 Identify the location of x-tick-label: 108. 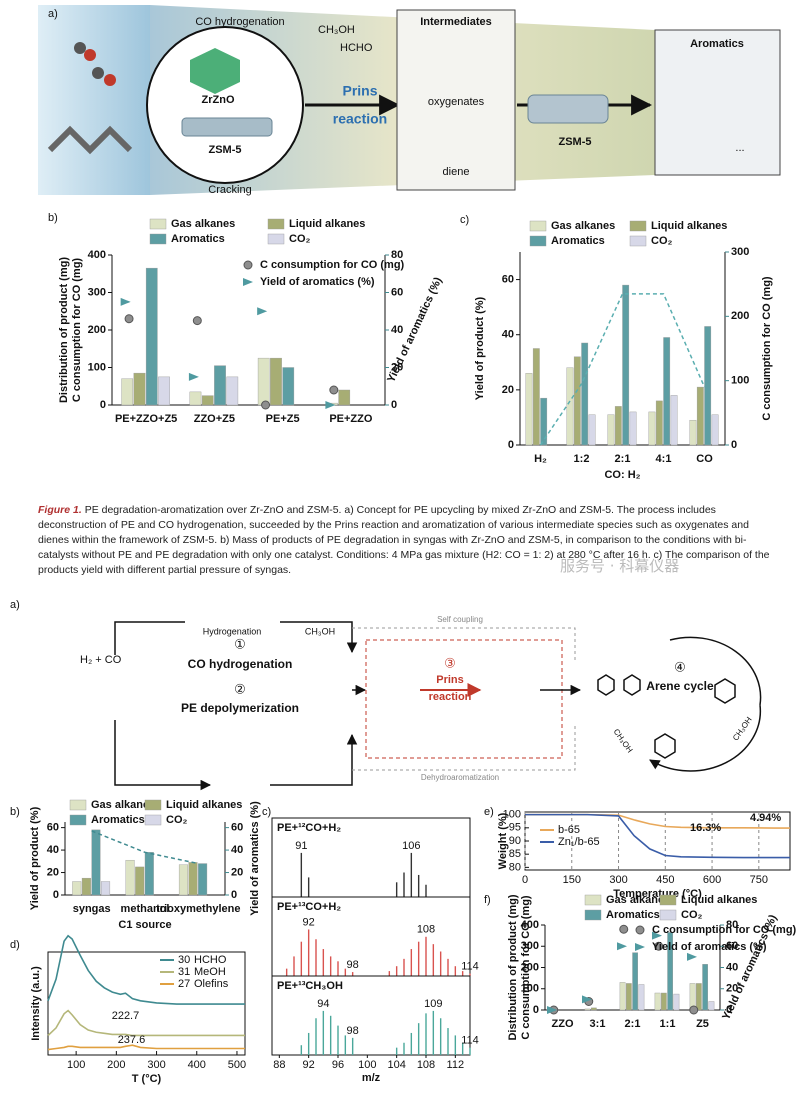
(426, 1065).